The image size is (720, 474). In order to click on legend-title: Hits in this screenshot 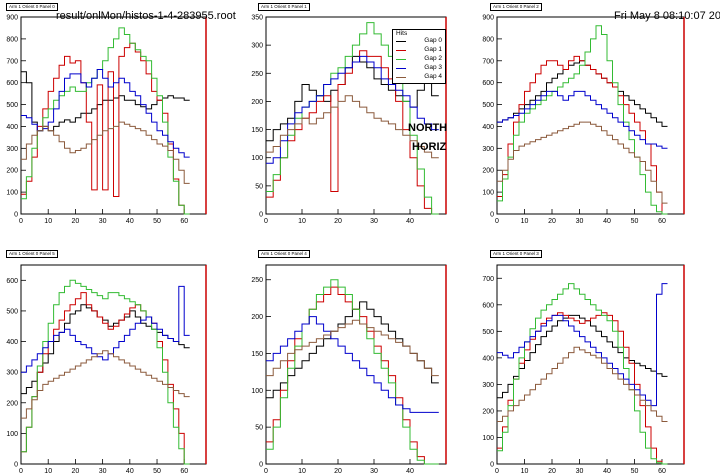, I will do `click(402, 33)`.